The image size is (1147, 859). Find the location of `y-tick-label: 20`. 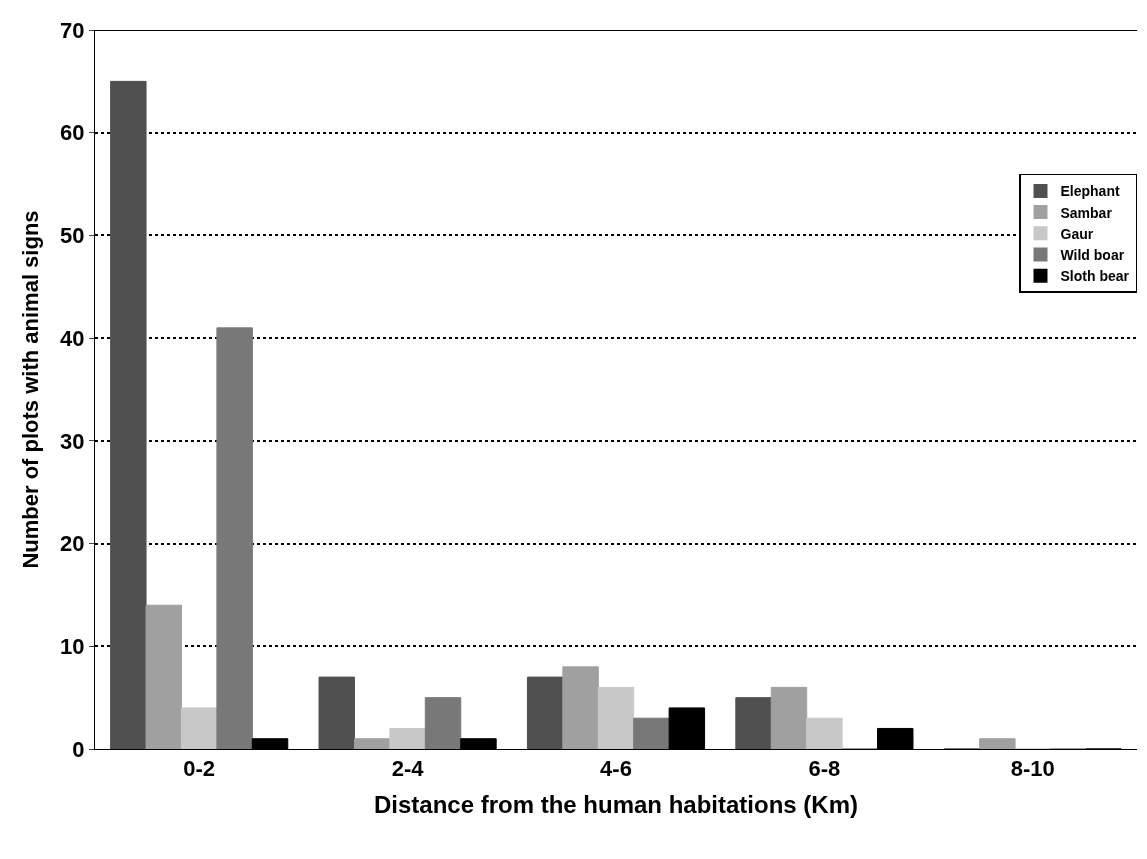

y-tick-label: 20 is located at coordinates (72, 544).